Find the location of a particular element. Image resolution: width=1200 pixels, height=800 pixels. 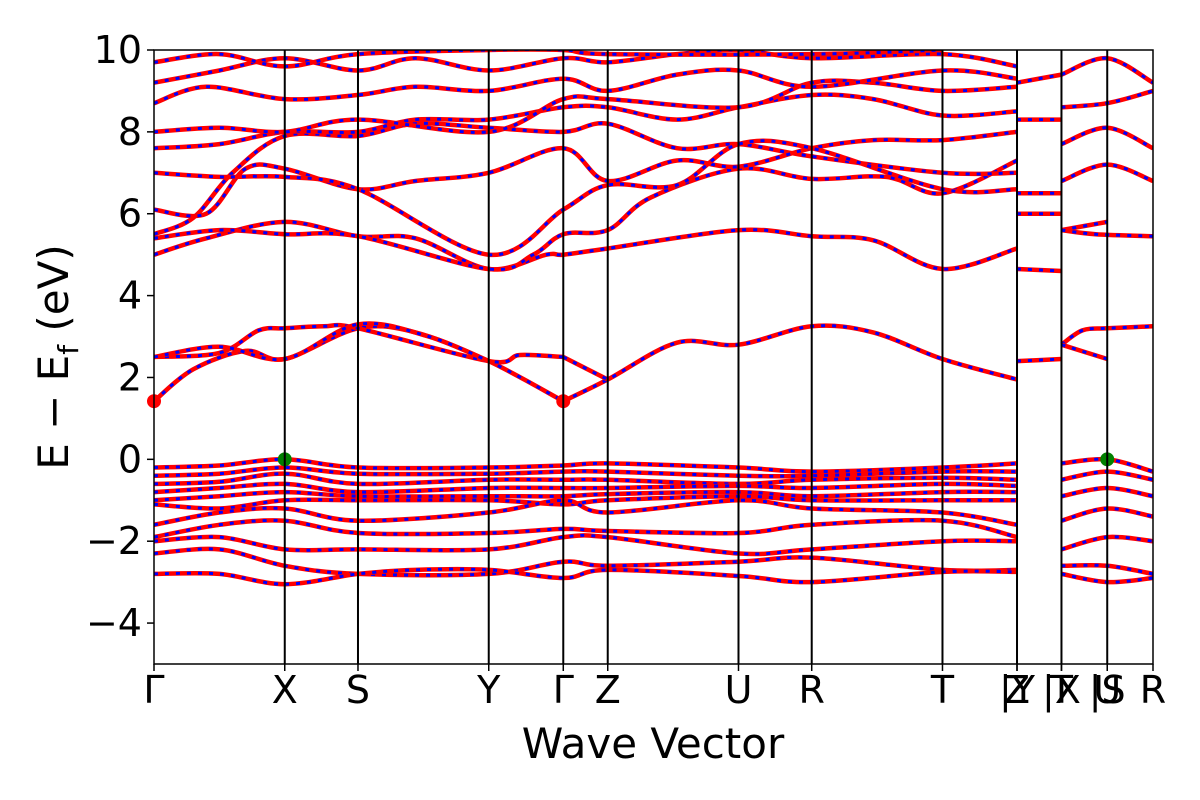

x-tick-label: |S is located at coordinates (1107, 690).